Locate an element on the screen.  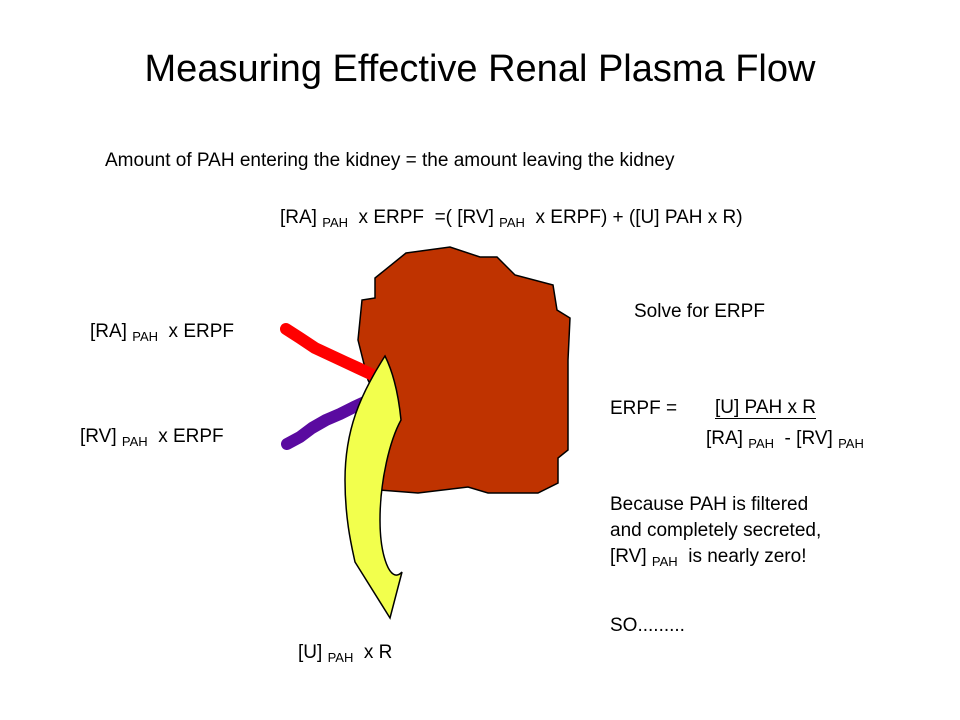
renal-vein-label: [RV] PAH x ERPF is located at coordinates (152, 437).